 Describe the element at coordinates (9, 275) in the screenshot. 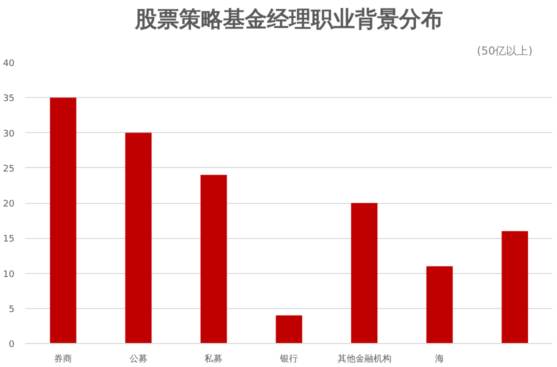

I see `y-tick-label: 10` at that location.